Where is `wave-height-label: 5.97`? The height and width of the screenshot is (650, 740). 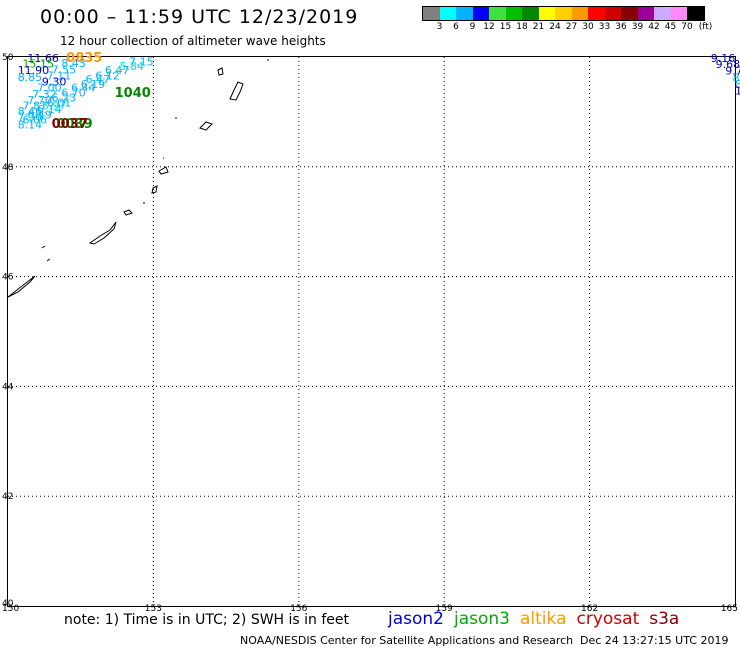 wave-height-label: 5.97 is located at coordinates (54, 105).